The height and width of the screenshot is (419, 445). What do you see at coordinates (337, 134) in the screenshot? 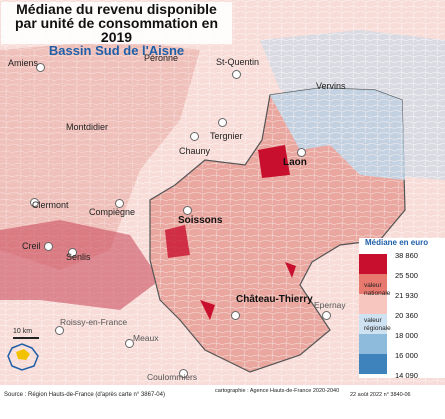
I see `bassin-north-part` at bounding box center [337, 134].